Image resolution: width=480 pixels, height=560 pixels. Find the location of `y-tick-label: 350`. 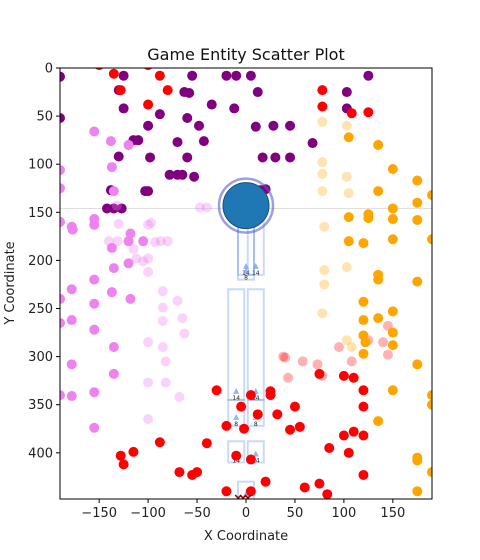

y-tick-label: 350 is located at coordinates (40, 405).